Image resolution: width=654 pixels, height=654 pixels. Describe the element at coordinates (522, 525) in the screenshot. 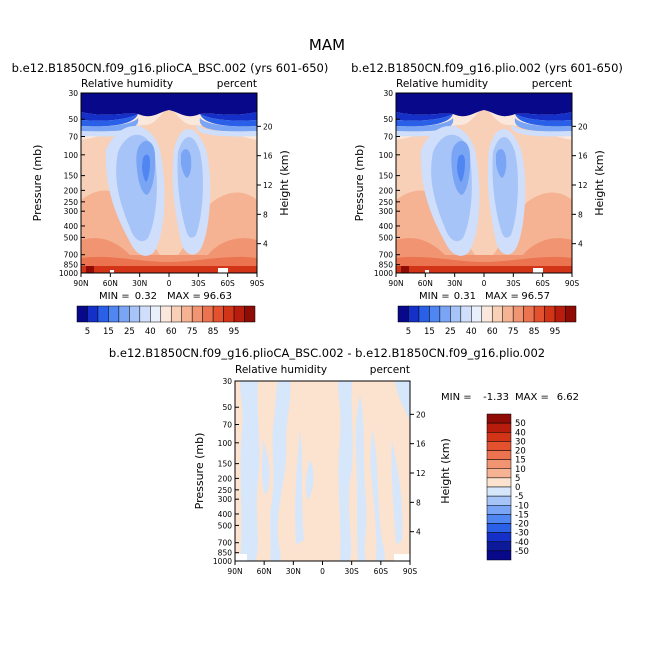

I see `colorbar-label: -20` at that location.